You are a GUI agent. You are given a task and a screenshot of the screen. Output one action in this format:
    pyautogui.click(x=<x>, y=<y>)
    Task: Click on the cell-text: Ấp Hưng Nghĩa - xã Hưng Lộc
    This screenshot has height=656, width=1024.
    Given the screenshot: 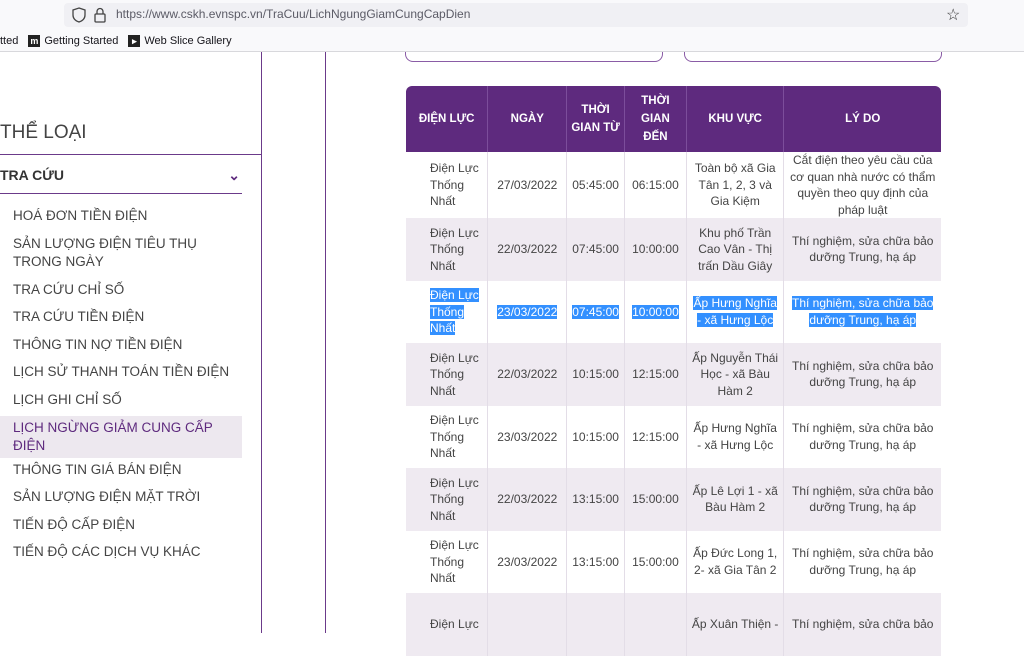 What is the action you would take?
    pyautogui.click(x=735, y=436)
    